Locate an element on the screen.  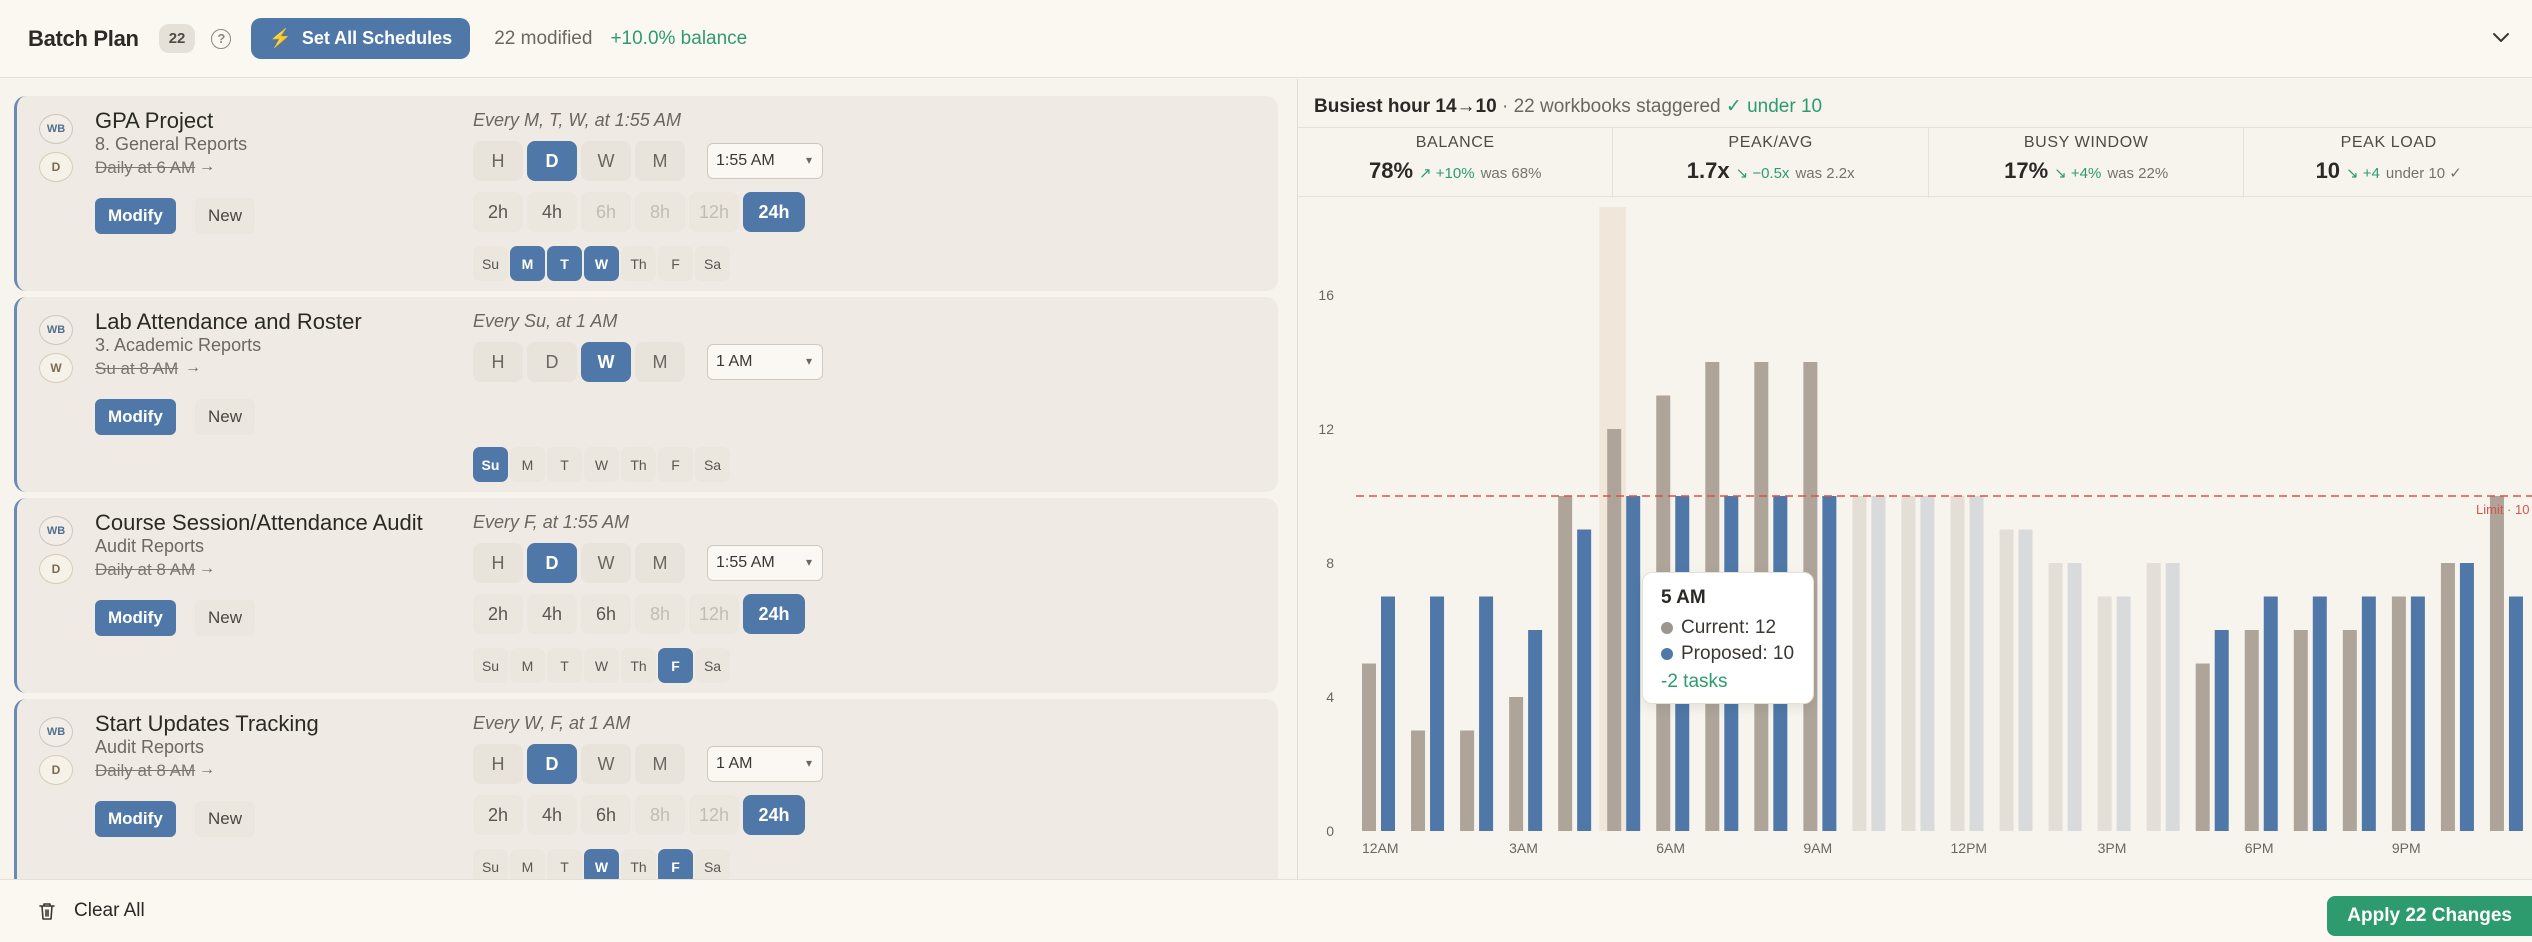
apply-changes-button: Apply 22 Changes is located at coordinates (2429, 916).